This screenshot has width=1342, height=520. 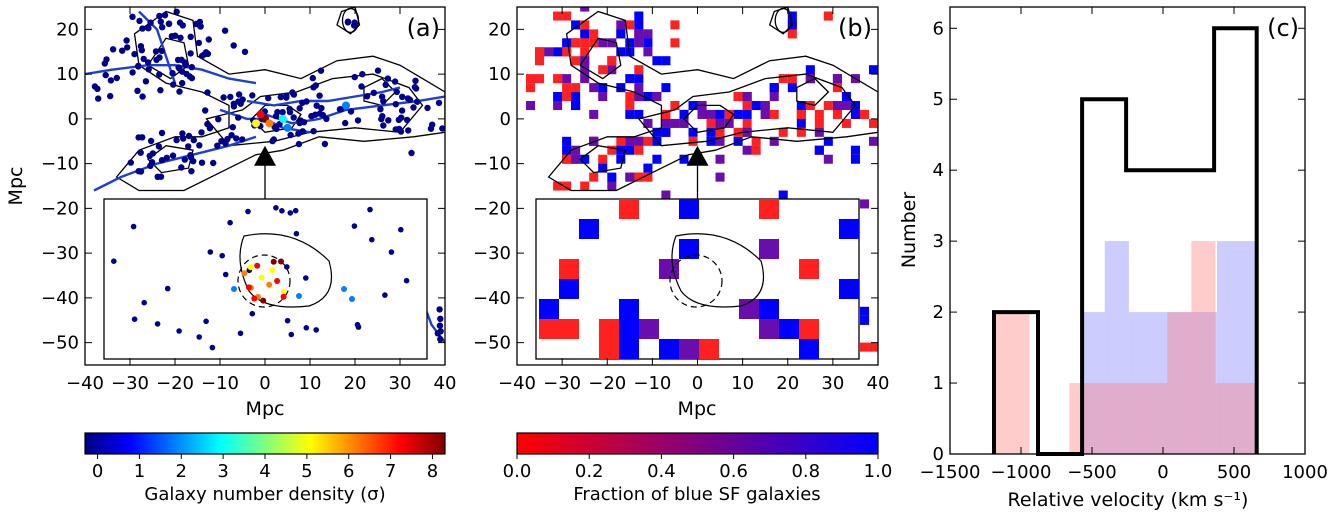 What do you see at coordinates (855, 28) in the screenshot?
I see `panel-b-label: (b)` at bounding box center [855, 28].